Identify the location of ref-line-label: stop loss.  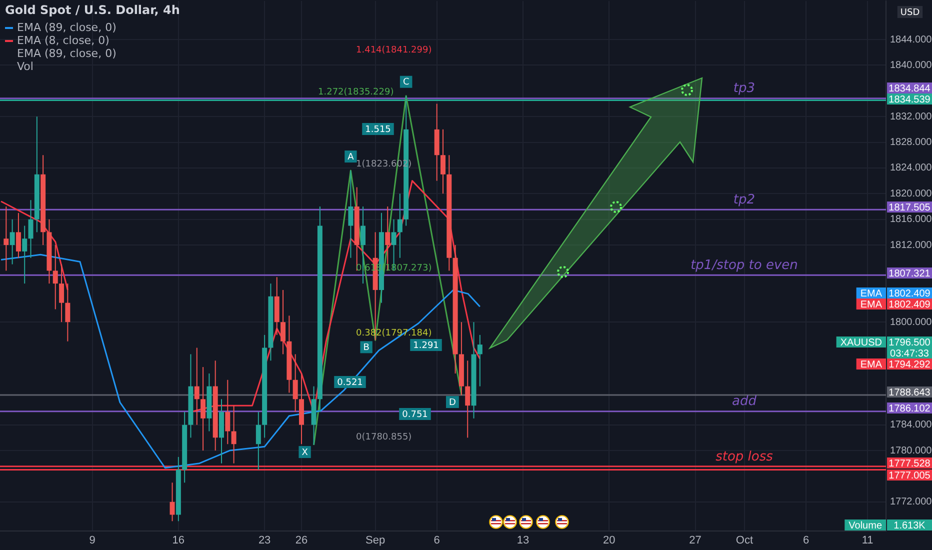
(745, 456).